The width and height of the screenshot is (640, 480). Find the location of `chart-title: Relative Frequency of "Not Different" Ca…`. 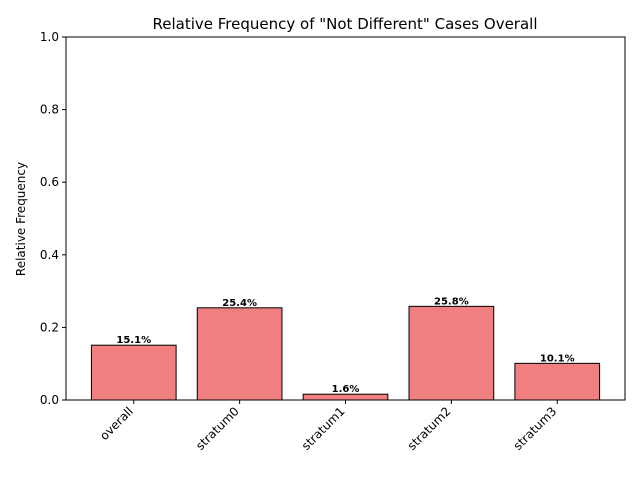

chart-title: Relative Frequency of "Not Different" Ca… is located at coordinates (345, 24).